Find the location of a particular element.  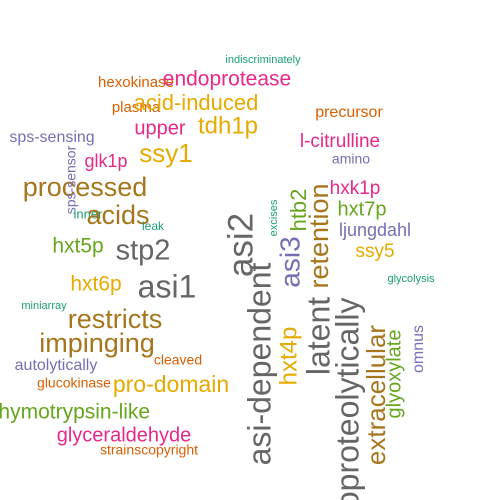

word: retention is located at coordinates (319, 235).